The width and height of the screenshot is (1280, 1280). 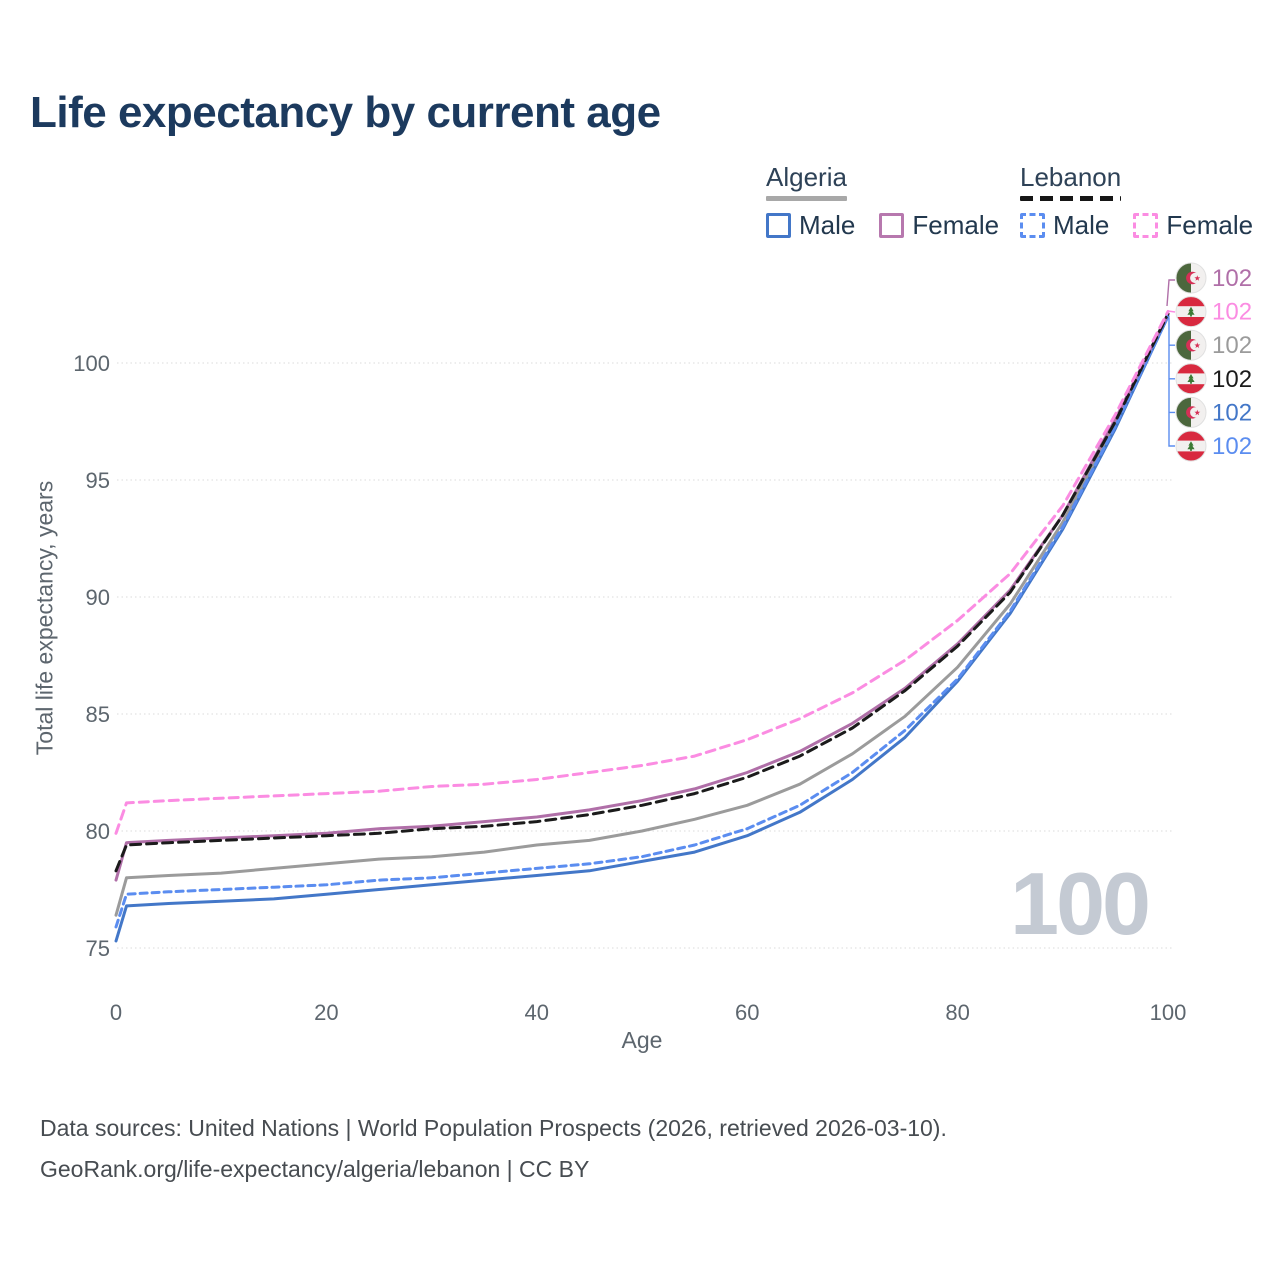 I want to click on y-tick-label: 80, so click(x=98, y=831).